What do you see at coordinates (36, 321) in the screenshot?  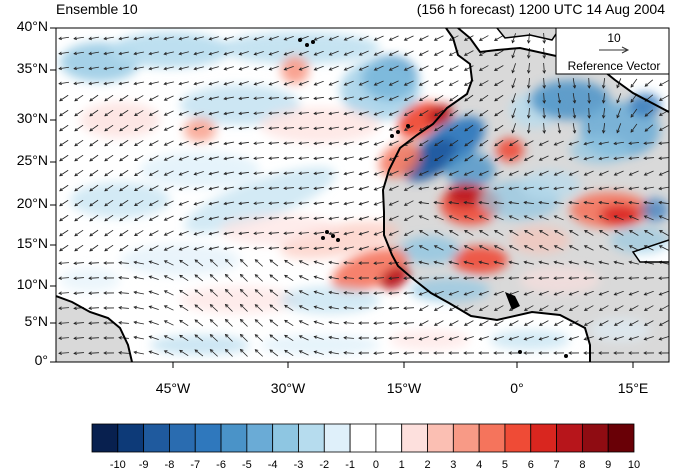 I see `y-tick-label-5n: 5°N` at bounding box center [36, 321].